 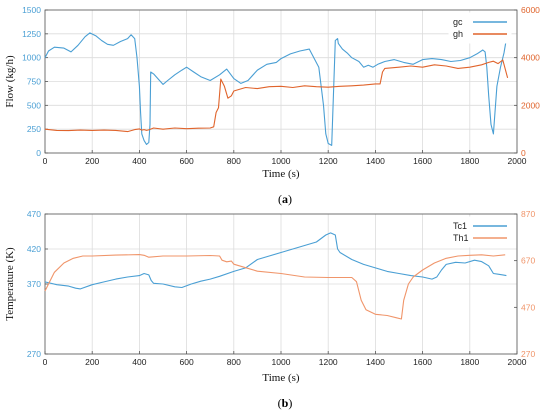 What do you see at coordinates (530, 10) in the screenshot?
I see `y-right-tick-label: 6000` at bounding box center [530, 10].